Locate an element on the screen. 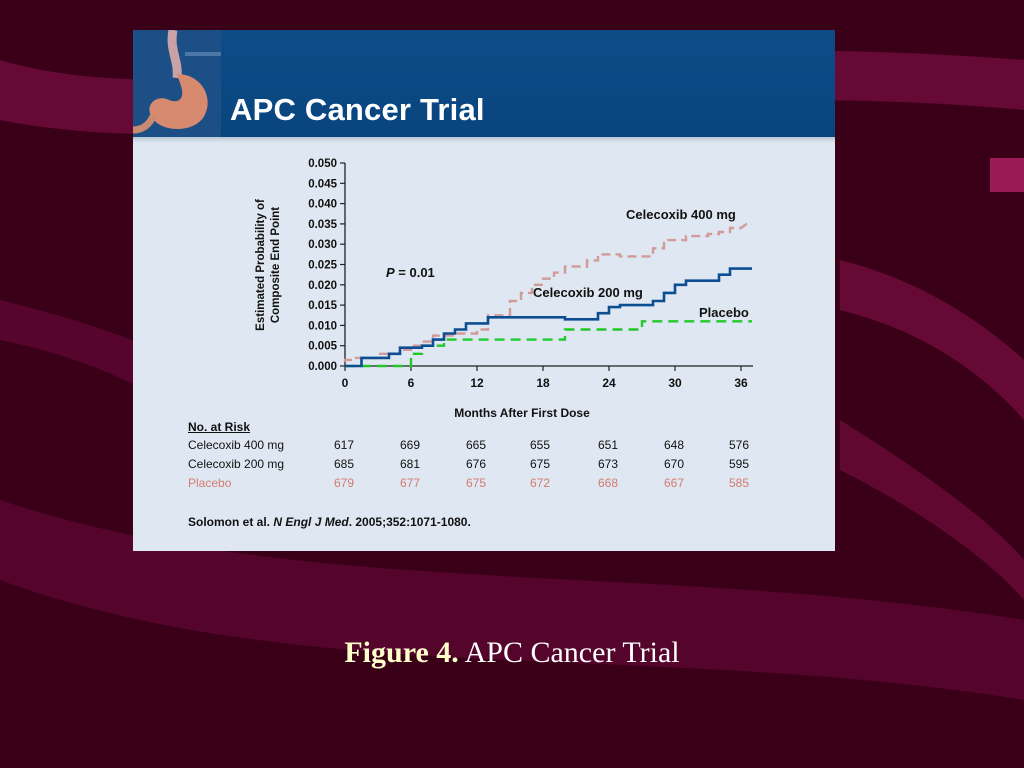  risk-cell: 679 is located at coordinates (344, 483).